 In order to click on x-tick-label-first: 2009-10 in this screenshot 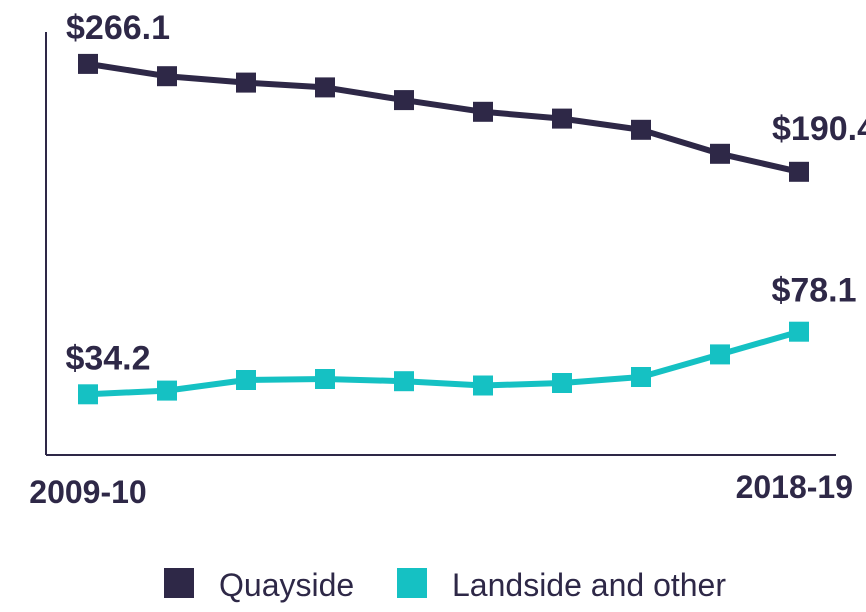, I will do `click(87, 492)`.